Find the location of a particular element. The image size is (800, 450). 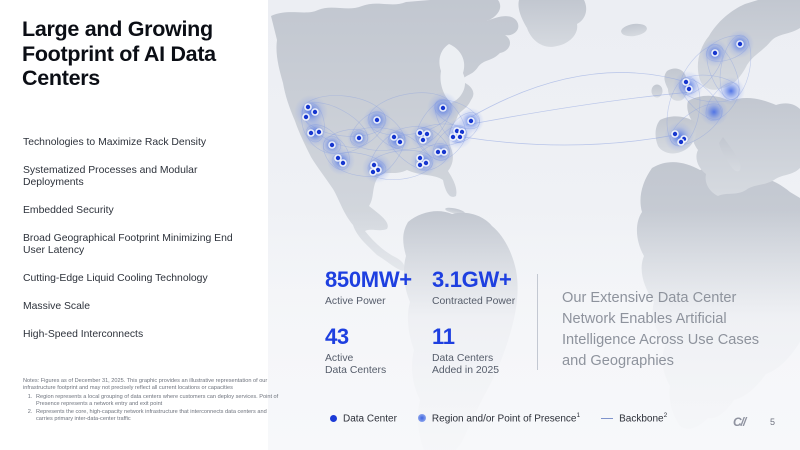

stat-label: Active Power is located at coordinates (355, 301).